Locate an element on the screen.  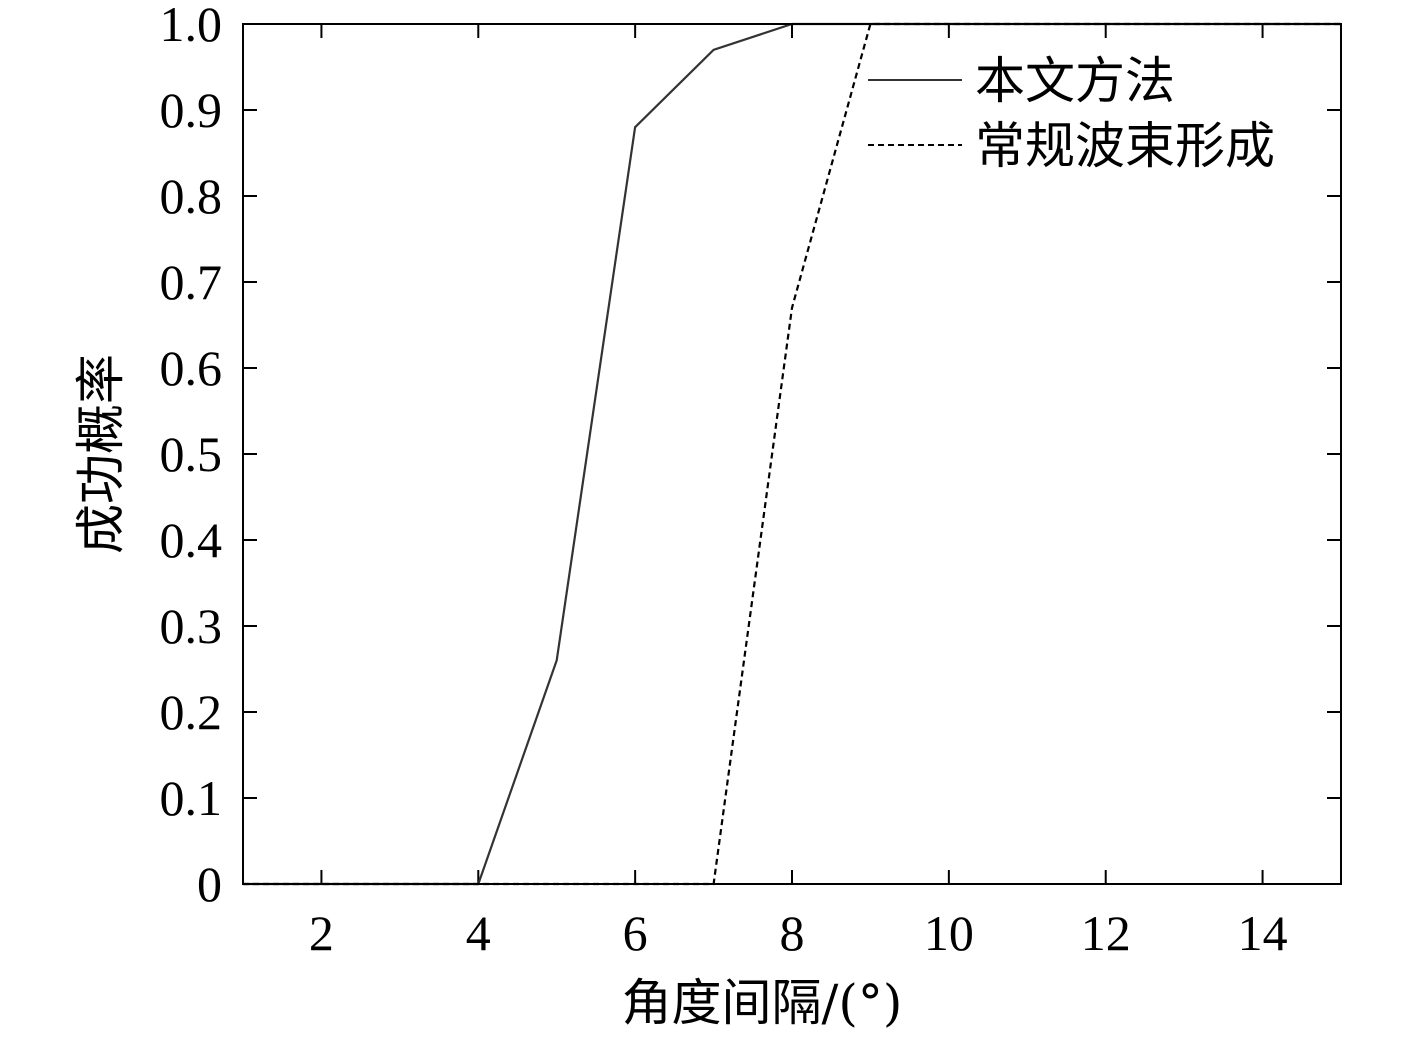
y-tick-label: 0.5 is located at coordinates (191, 454).